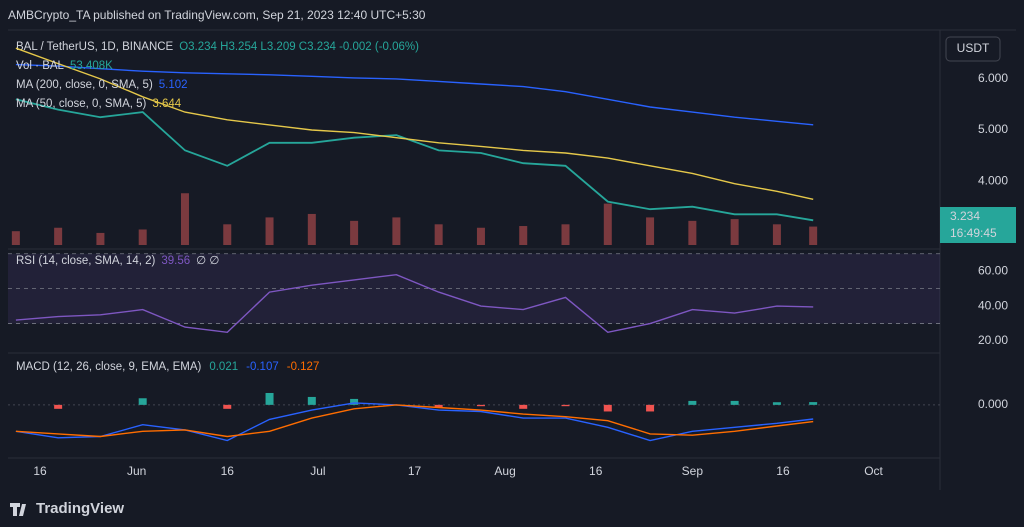  I want to click on y-tick-label: 5.000, so click(993, 129).